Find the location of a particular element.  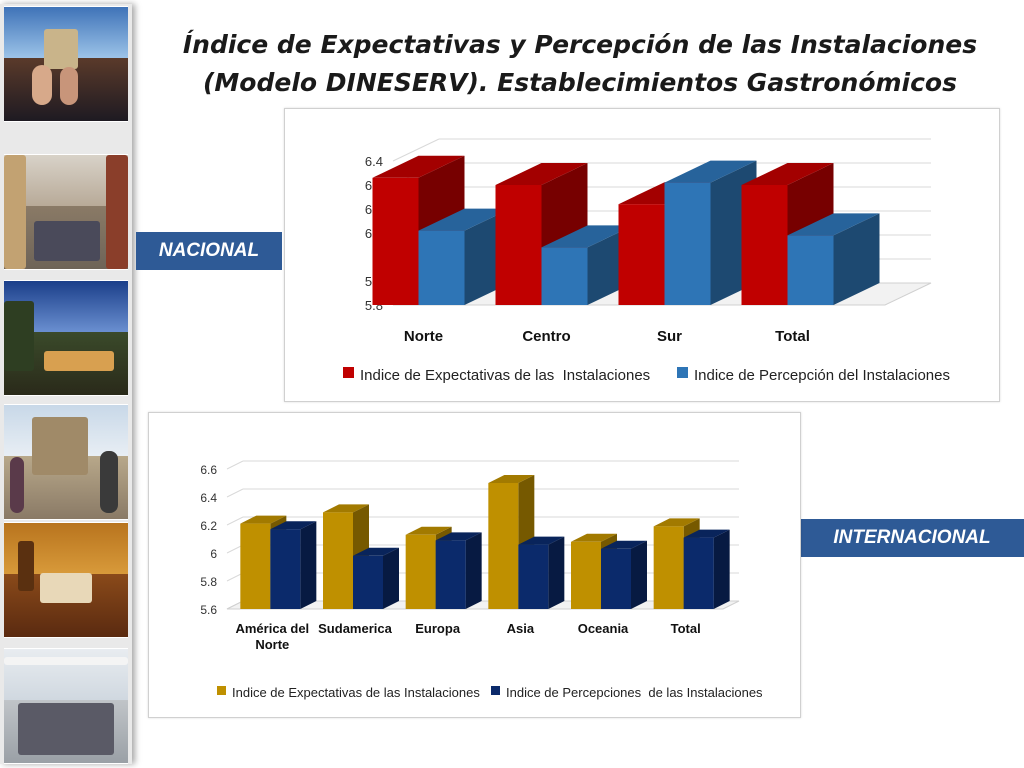

photo-dusk-terrace is located at coordinates (66, 338).